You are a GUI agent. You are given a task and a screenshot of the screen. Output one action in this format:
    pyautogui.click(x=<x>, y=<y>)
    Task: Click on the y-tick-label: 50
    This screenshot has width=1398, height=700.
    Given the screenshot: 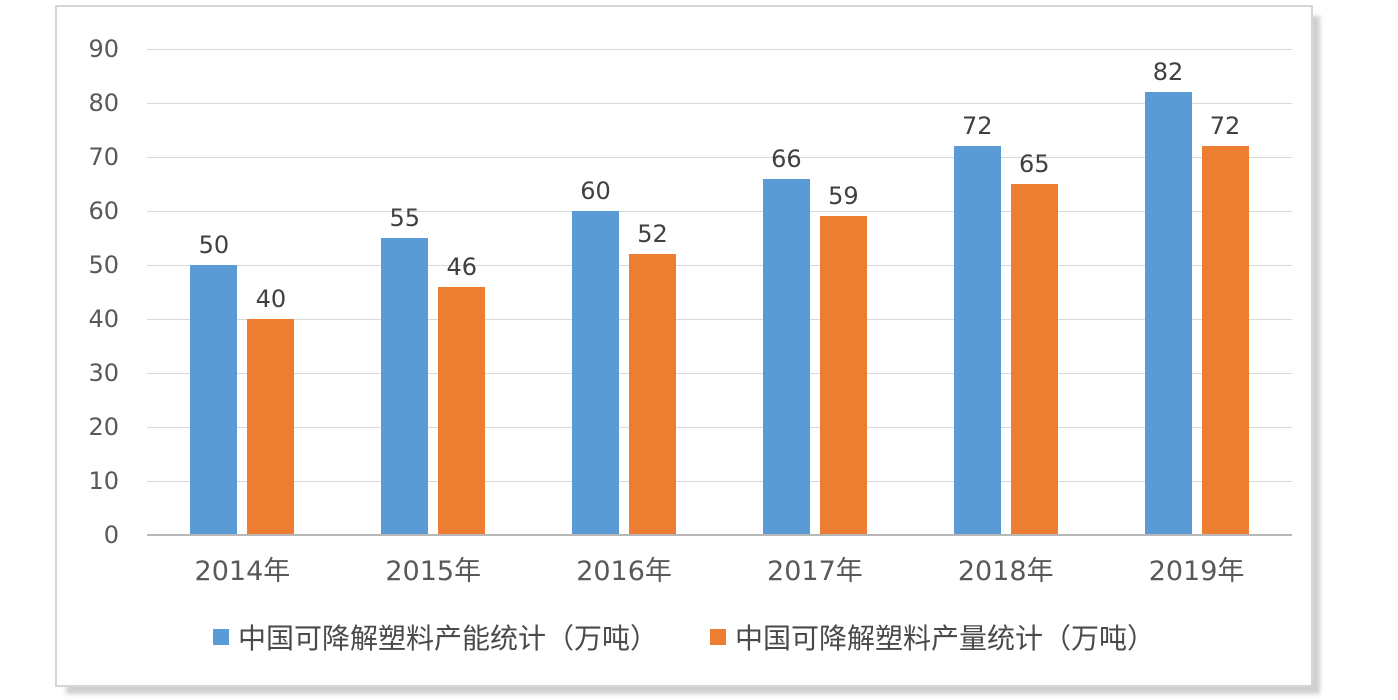 What is the action you would take?
    pyautogui.click(x=103, y=265)
    